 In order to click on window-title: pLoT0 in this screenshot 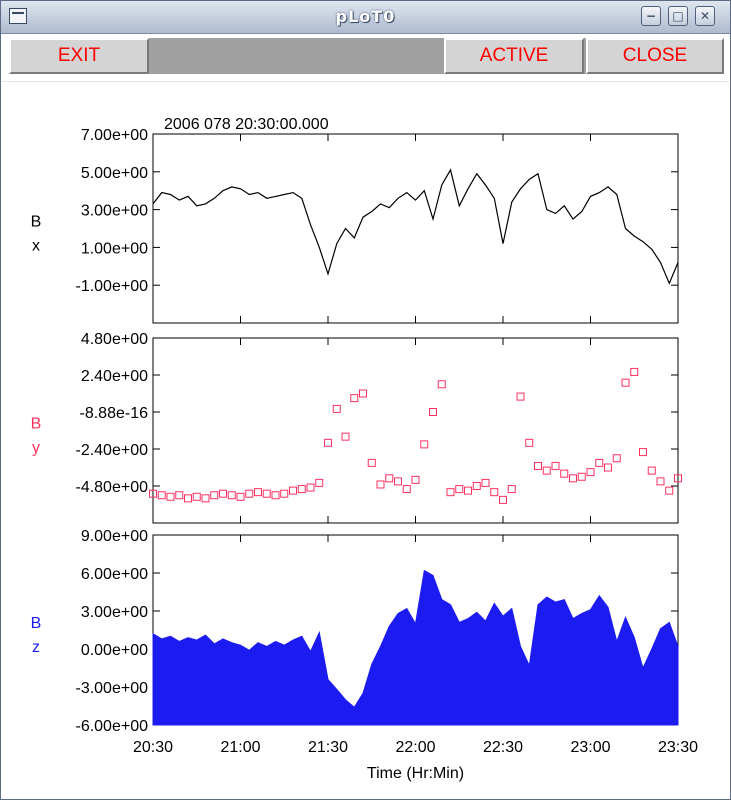, I will do `click(365, 16)`.